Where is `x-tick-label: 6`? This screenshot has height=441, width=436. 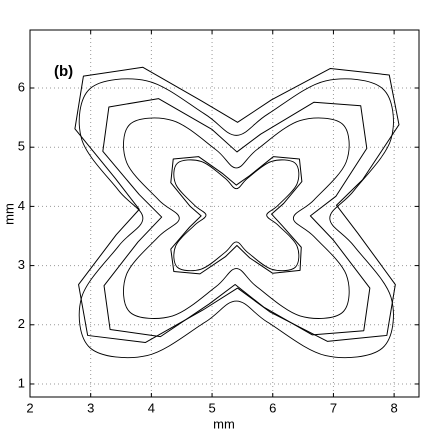 x-tick-label: 6 is located at coordinates (272, 407).